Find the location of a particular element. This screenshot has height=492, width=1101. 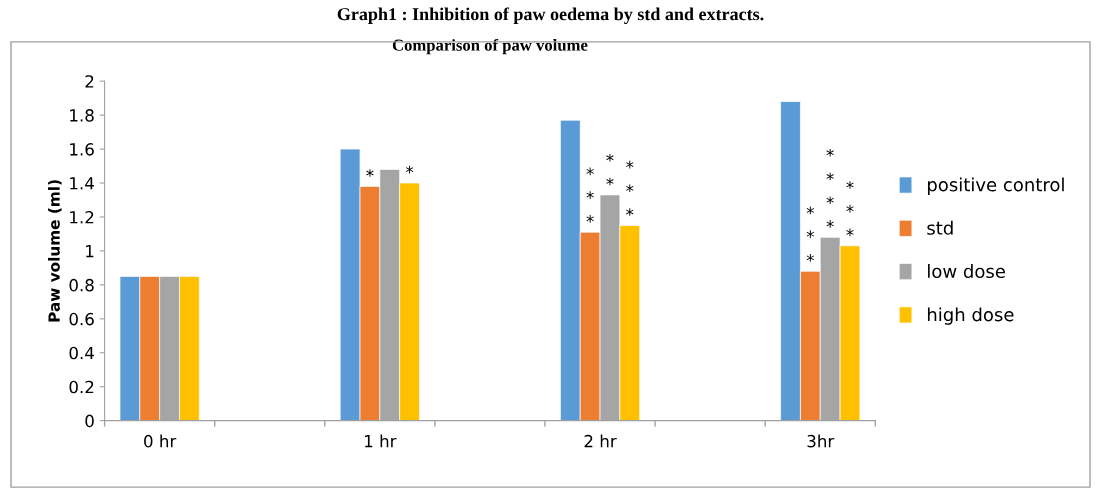

legend-label: high dose is located at coordinates (970, 316).